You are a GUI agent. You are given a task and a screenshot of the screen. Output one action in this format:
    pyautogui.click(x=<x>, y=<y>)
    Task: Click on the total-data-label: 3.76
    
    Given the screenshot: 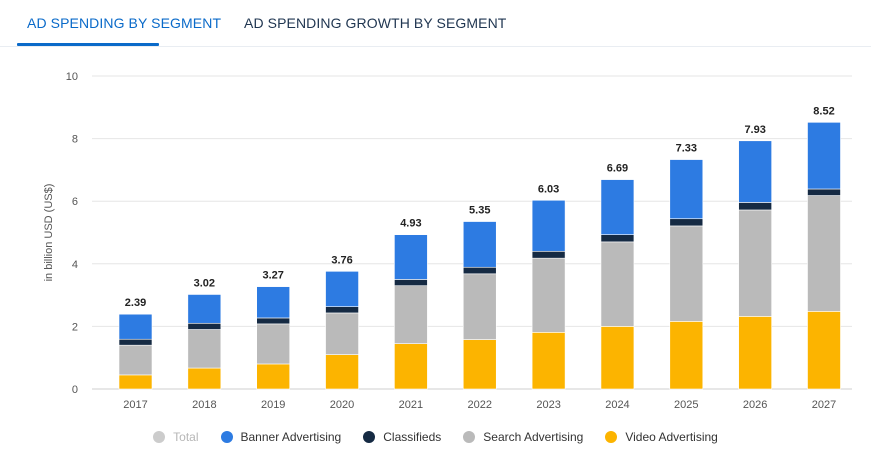 What is the action you would take?
    pyautogui.click(x=341, y=260)
    